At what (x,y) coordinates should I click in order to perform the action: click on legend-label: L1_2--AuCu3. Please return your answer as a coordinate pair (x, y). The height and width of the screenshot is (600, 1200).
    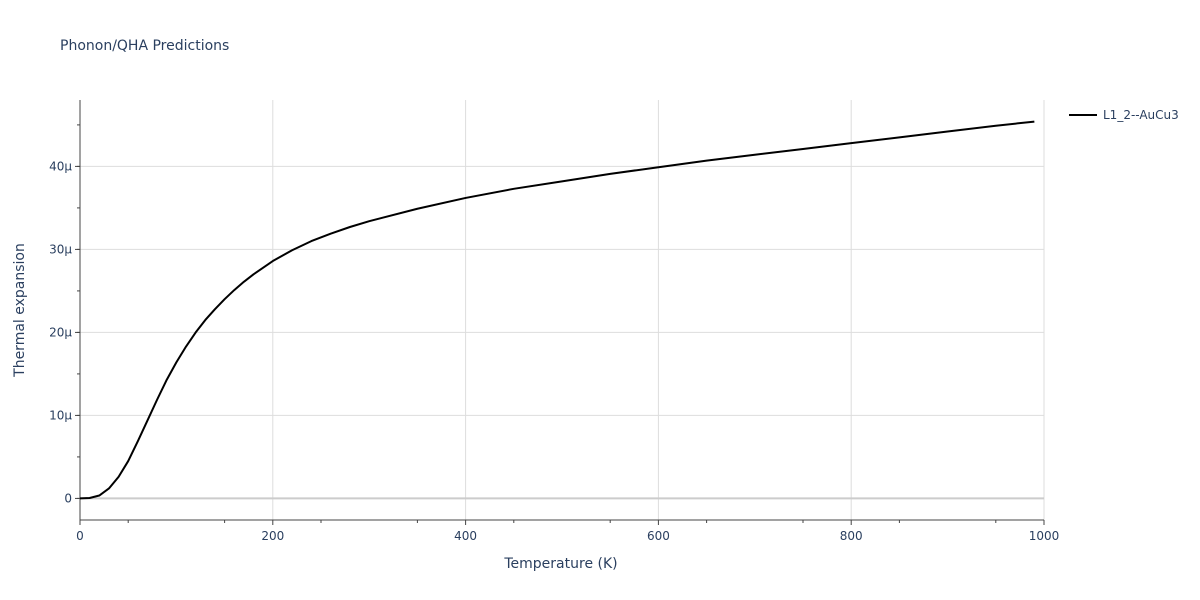
    Looking at the image, I should click on (1141, 115).